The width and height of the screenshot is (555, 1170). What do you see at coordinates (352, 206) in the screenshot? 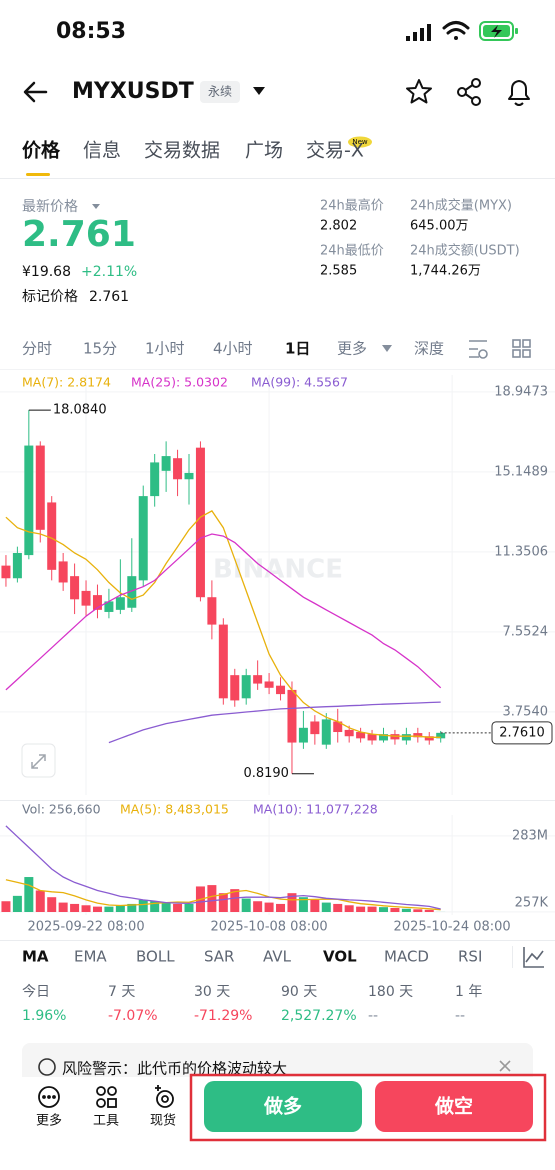
I see `stat-label: 24h最高价` at bounding box center [352, 206].